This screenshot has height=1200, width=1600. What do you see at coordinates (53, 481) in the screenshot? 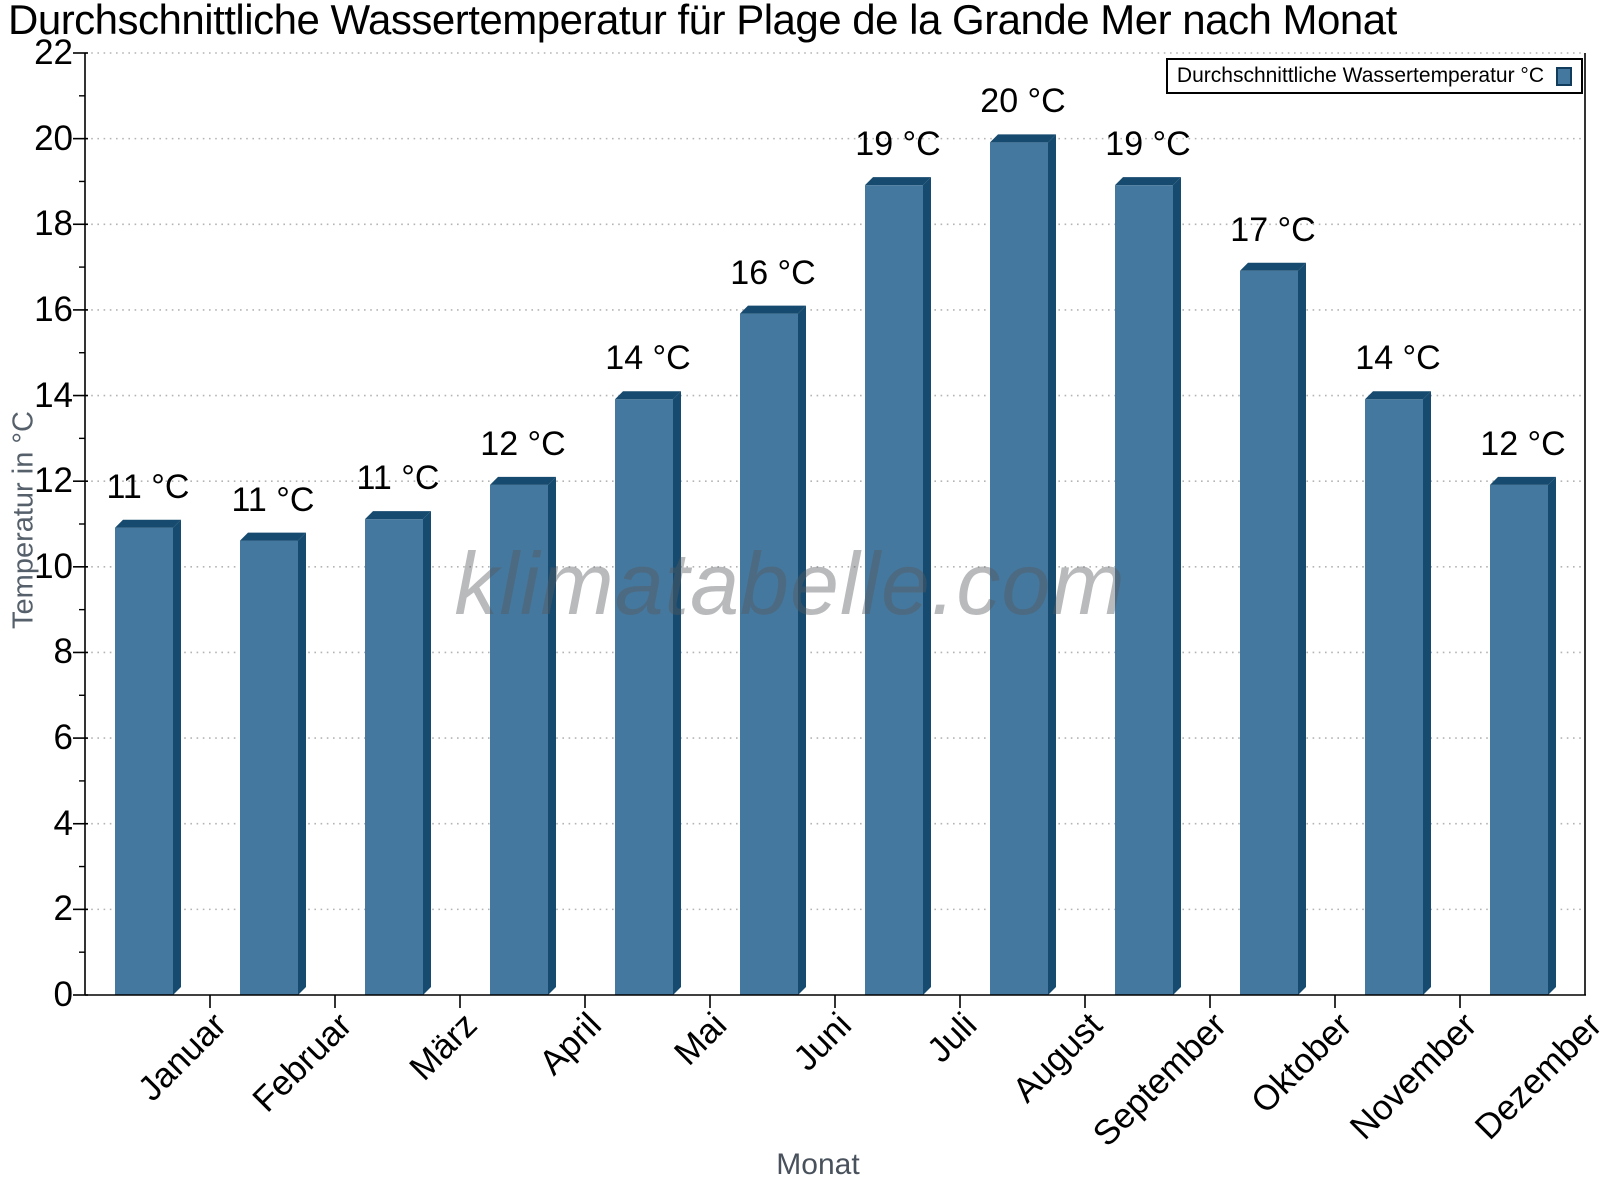
I see `y-tick-label: 12` at bounding box center [53, 481].